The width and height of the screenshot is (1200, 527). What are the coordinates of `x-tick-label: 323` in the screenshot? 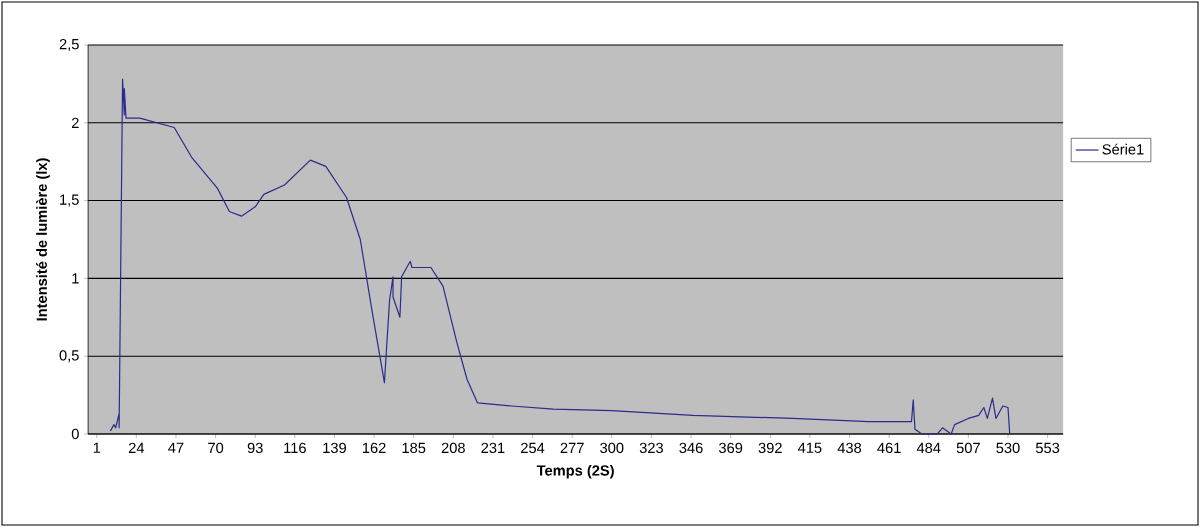 It's located at (651, 448).